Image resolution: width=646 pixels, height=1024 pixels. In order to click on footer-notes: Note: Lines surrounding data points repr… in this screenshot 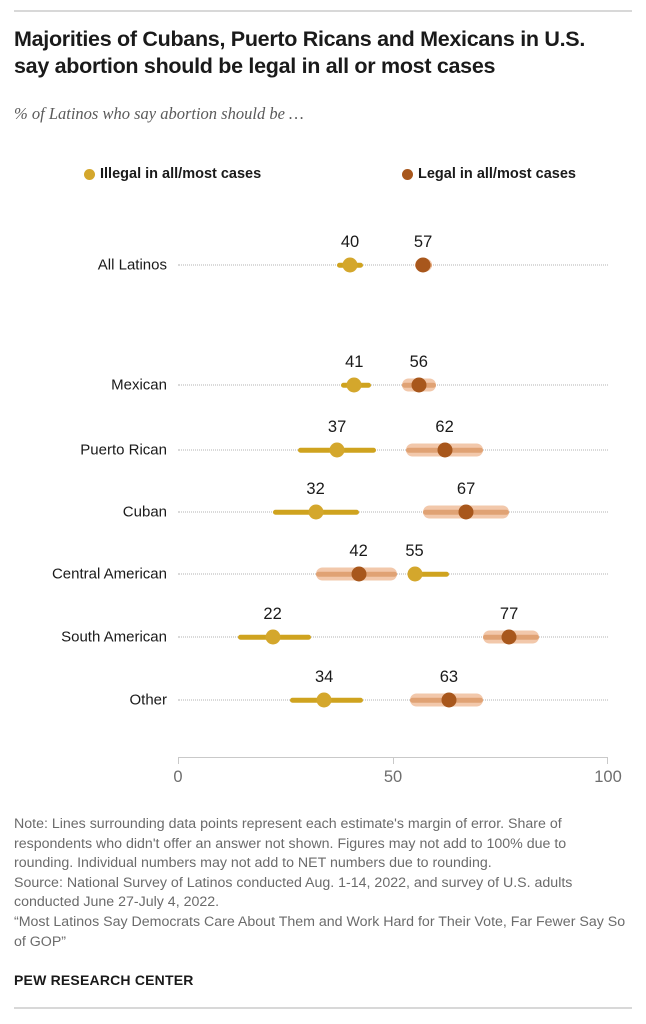, I will do `click(320, 883)`.